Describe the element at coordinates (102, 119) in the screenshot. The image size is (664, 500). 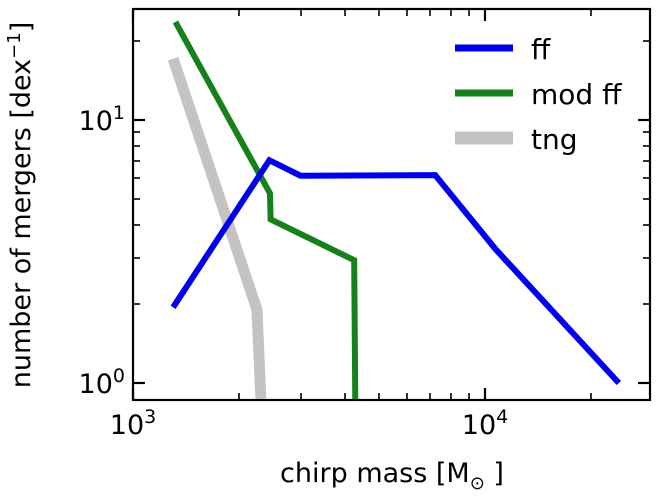
I see `y-ticklabel-10: 10¹` at that location.